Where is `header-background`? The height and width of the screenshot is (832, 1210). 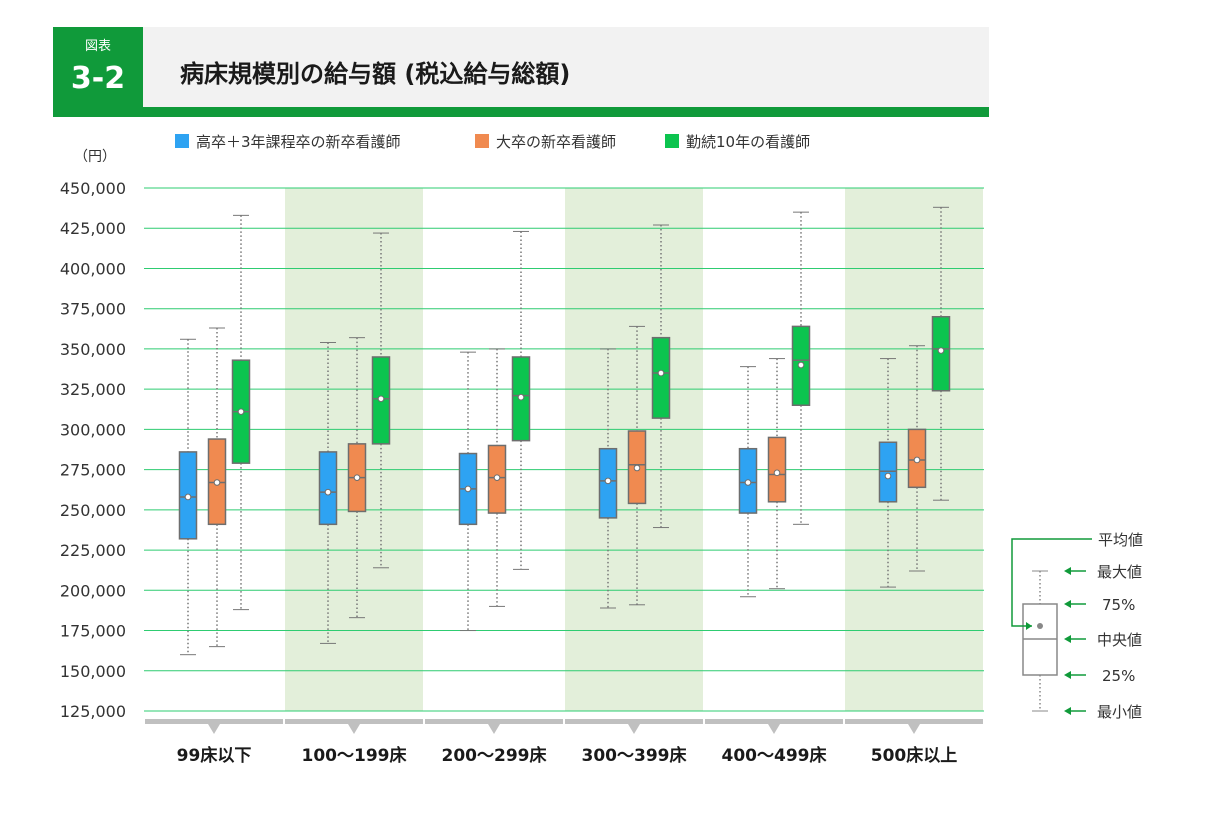 header-background is located at coordinates (521, 67).